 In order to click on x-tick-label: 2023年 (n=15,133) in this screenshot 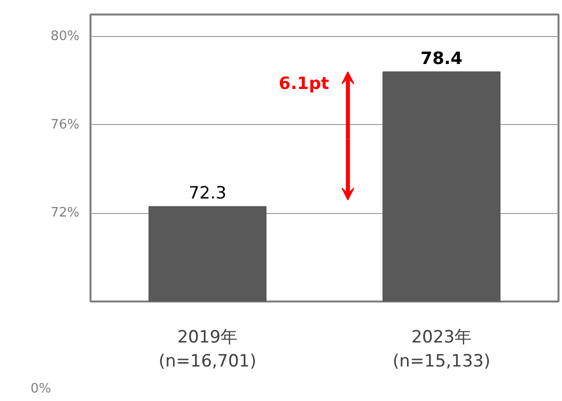, I will do `click(441, 350)`.